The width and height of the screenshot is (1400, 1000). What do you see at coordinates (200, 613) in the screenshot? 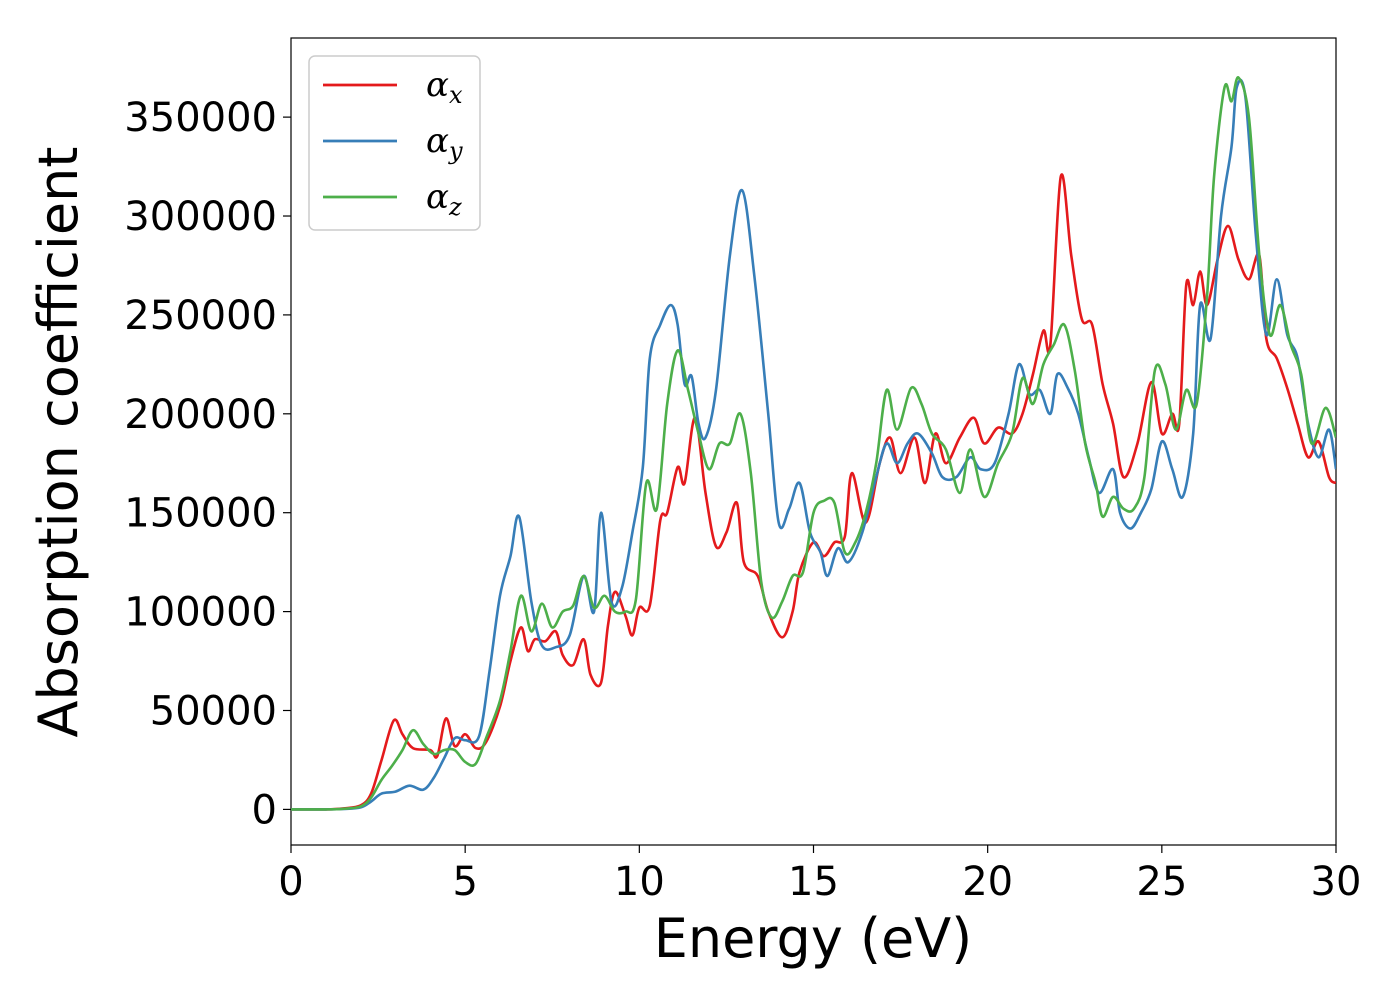
I see `y-tick-label: 100000` at bounding box center [200, 613].